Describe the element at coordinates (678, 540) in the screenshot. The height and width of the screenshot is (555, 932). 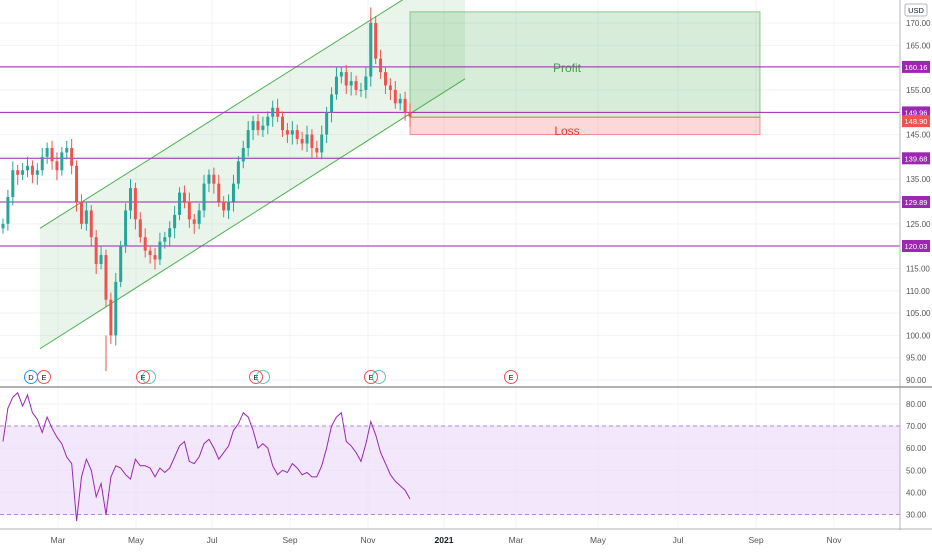
I see `x-tick-label: Jul` at that location.